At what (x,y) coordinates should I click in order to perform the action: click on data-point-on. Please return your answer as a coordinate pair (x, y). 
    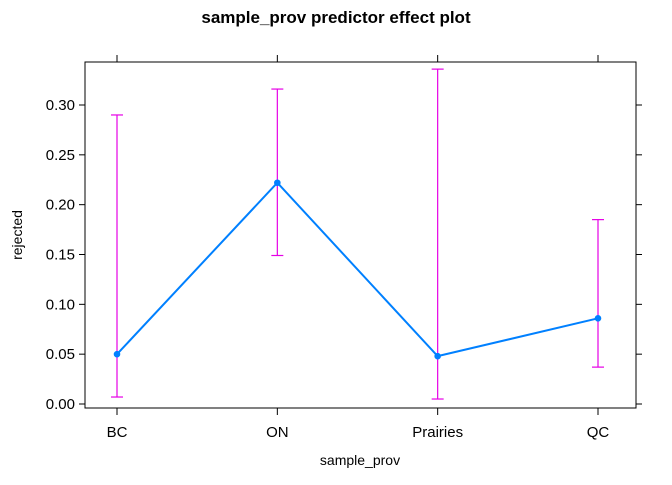
    Looking at the image, I should click on (277, 183).